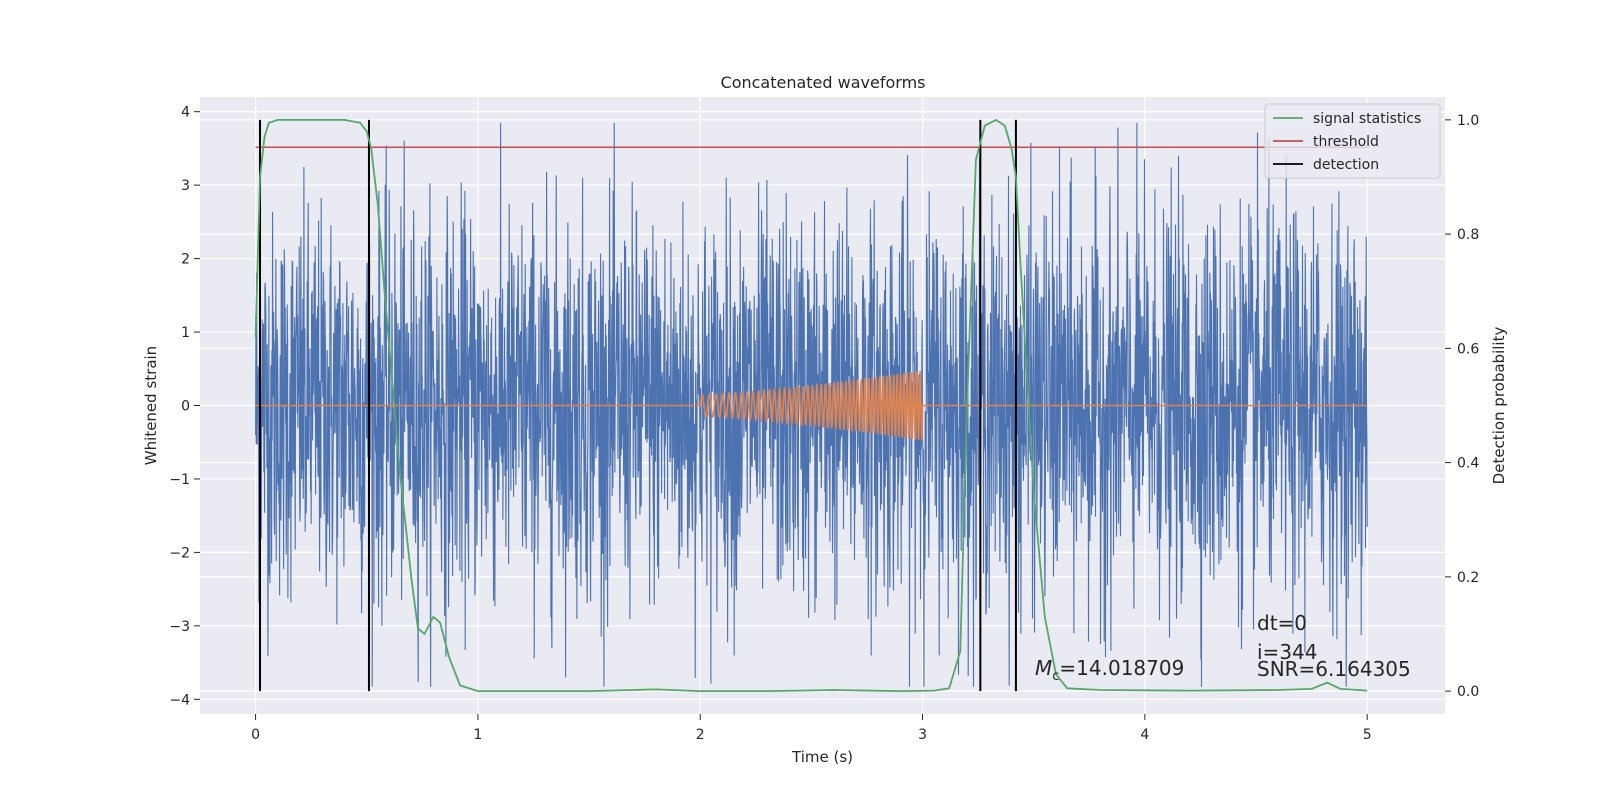  What do you see at coordinates (185, 186) in the screenshot?
I see `y-tick-label-left: 3` at bounding box center [185, 186].